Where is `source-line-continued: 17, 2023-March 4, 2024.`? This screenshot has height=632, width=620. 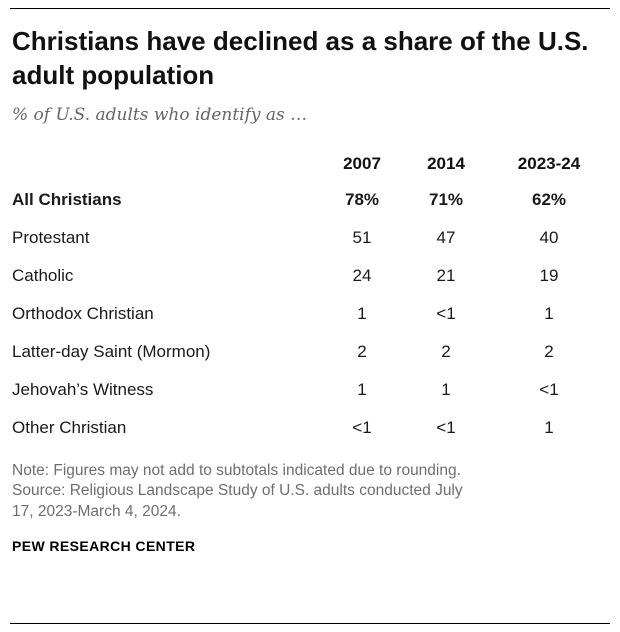
source-line-continued: 17, 2023-March 4, 2024. is located at coordinates (96, 511).